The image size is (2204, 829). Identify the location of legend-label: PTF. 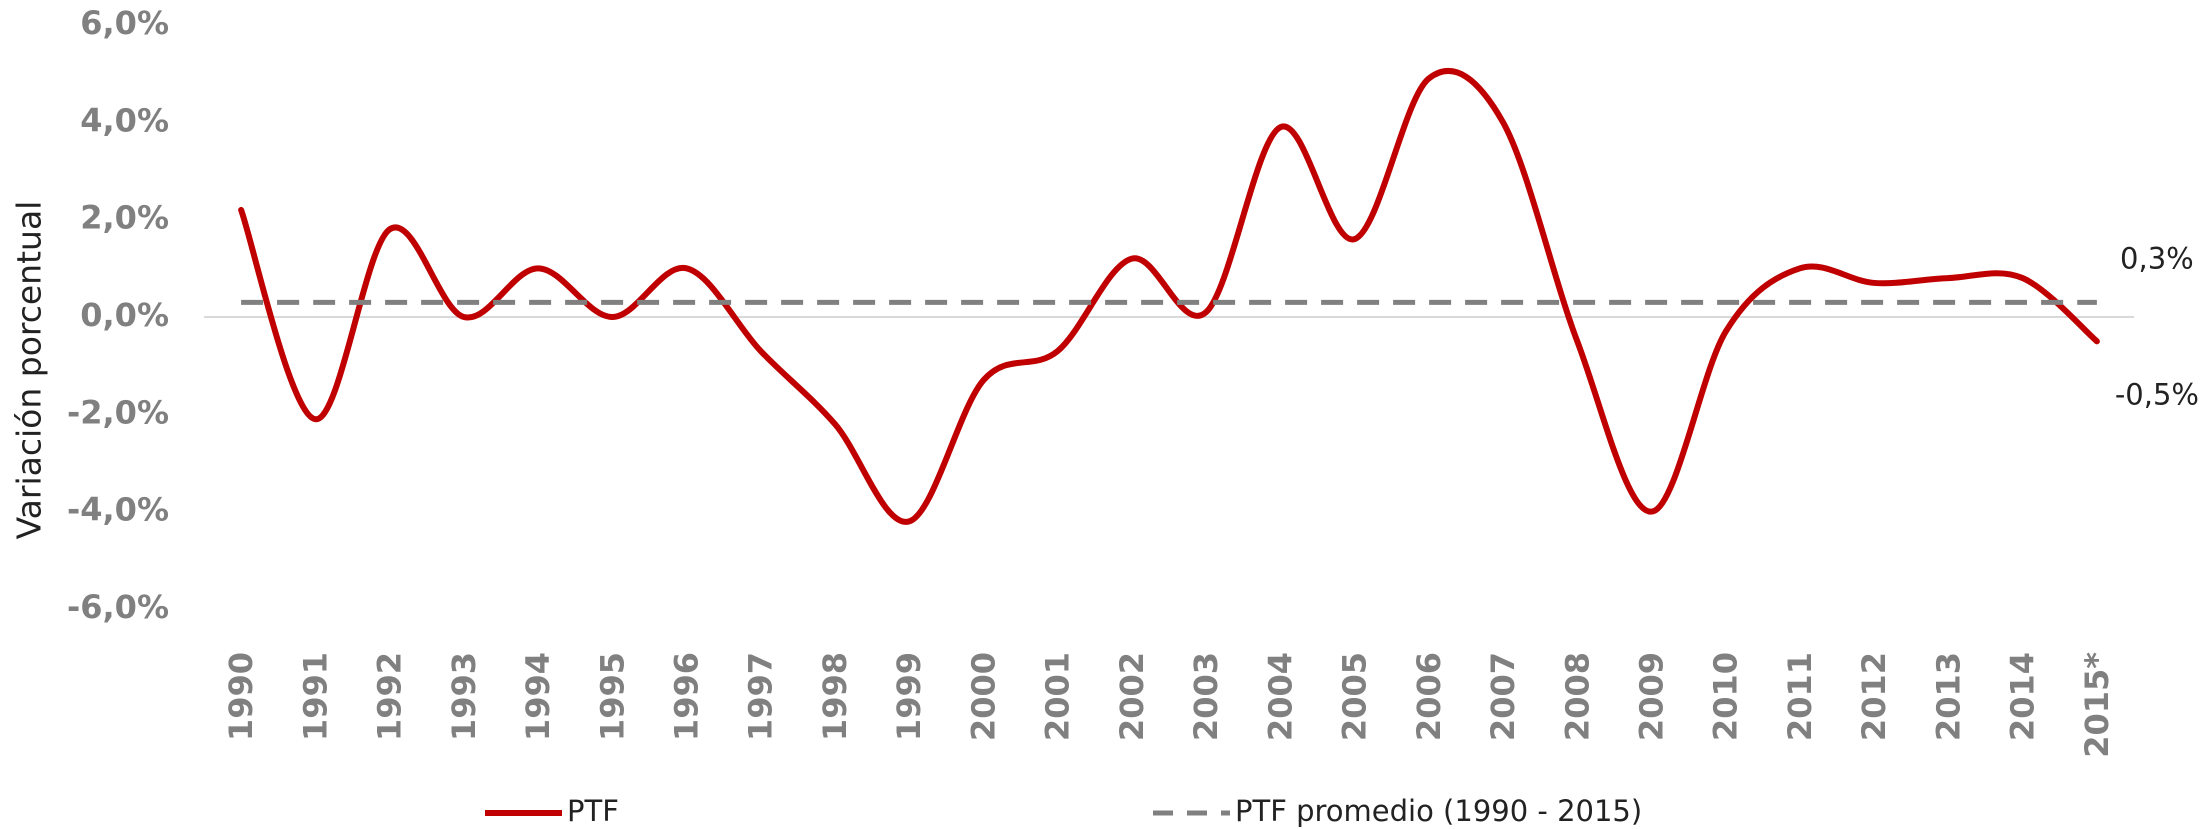
(593, 811).